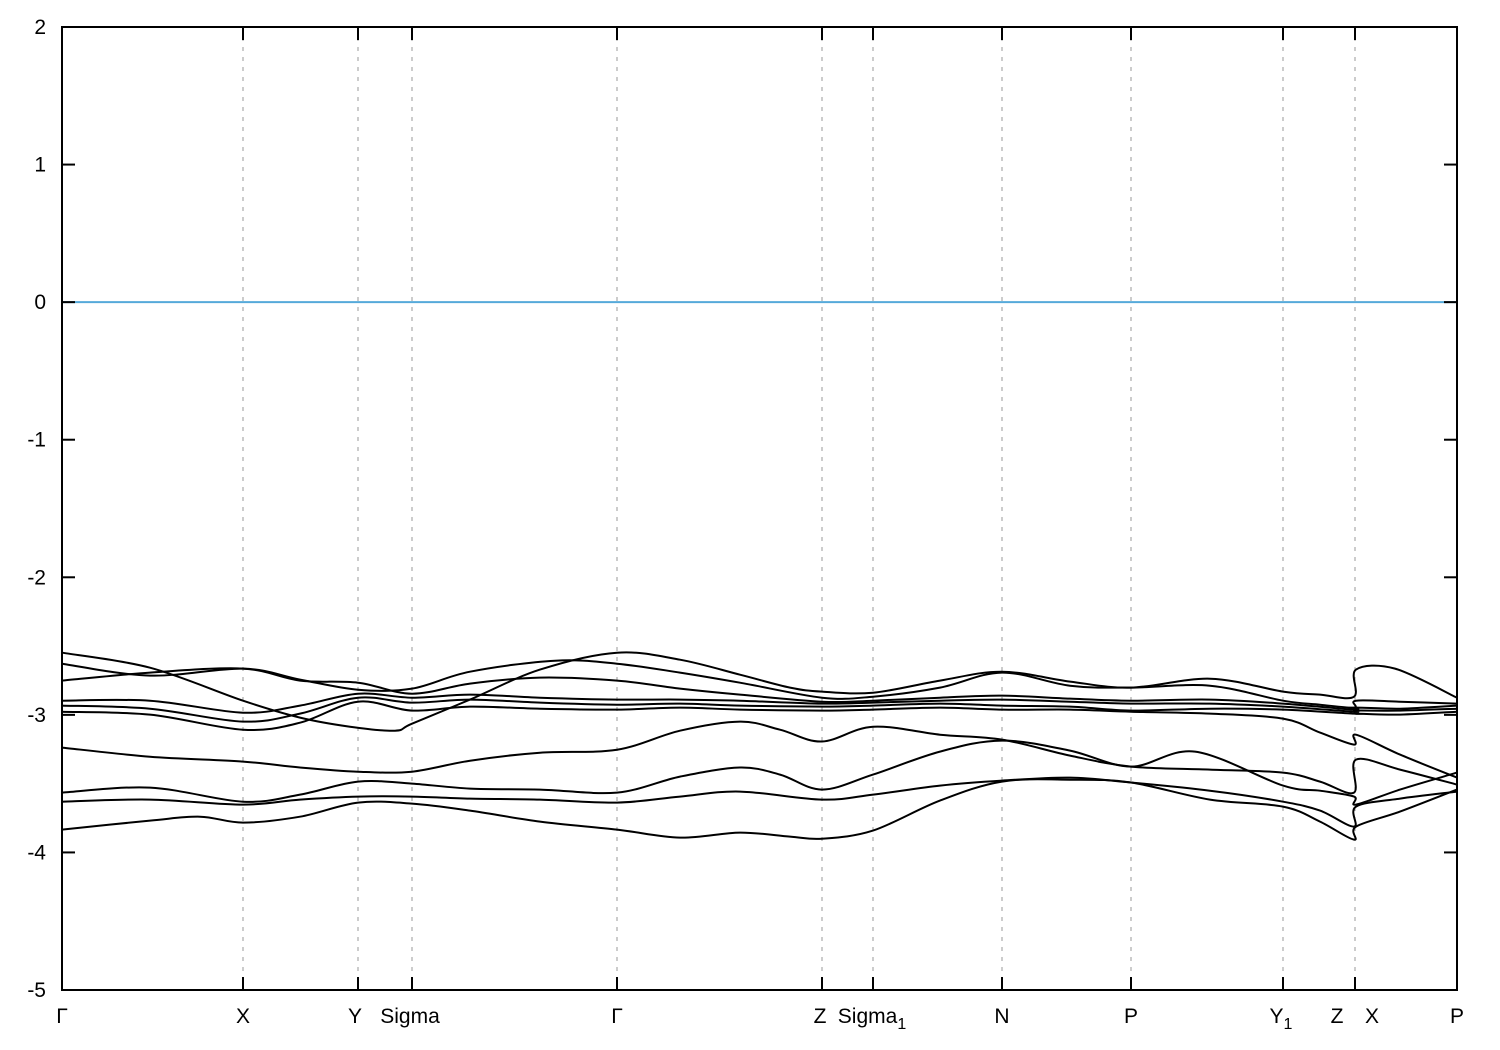  Describe the element at coordinates (1281, 1019) in the screenshot. I see `k-point-label: Y1` at that location.